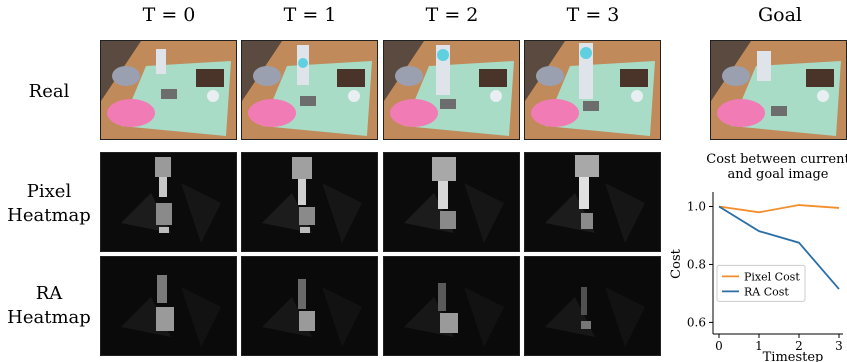 Image resolution: width=847 pixels, height=362 pixels. What do you see at coordinates (778, 174) in the screenshot?
I see `chart-title-line2: and goal image` at bounding box center [778, 174].